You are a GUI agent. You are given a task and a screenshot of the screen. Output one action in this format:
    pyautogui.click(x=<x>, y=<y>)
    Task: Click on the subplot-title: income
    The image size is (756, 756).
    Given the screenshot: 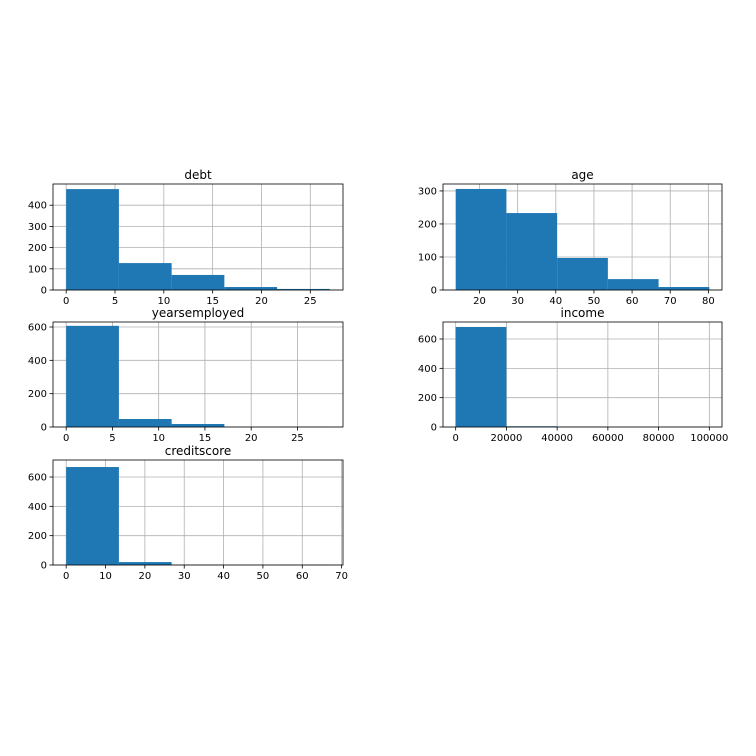 What is the action you would take?
    pyautogui.click(x=583, y=313)
    